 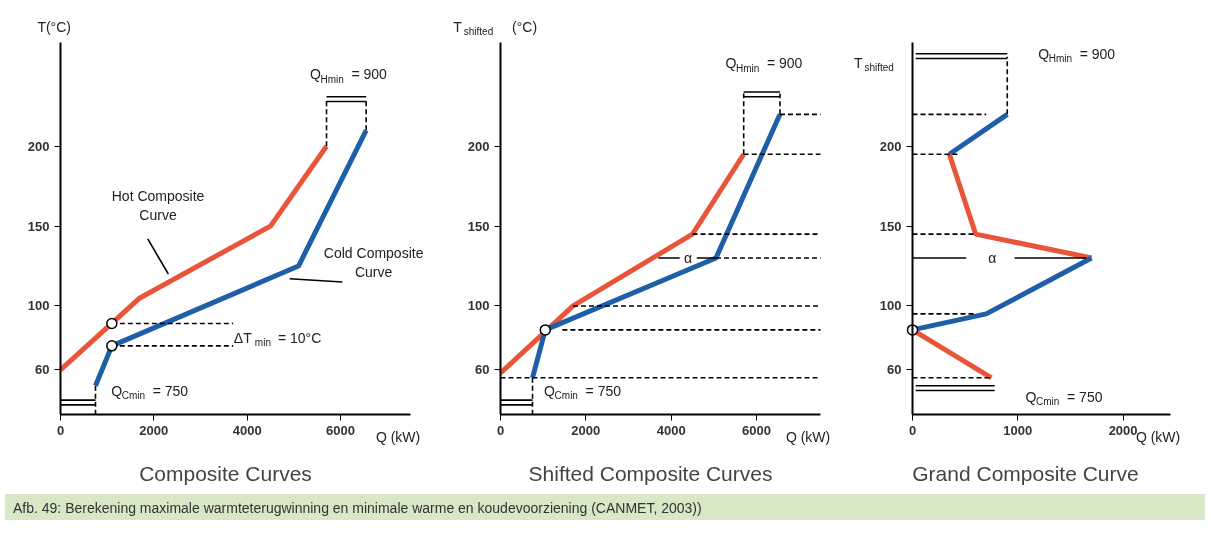 What do you see at coordinates (650, 473) in the screenshot?
I see `text: Shifted Composite Curves` at bounding box center [650, 473].